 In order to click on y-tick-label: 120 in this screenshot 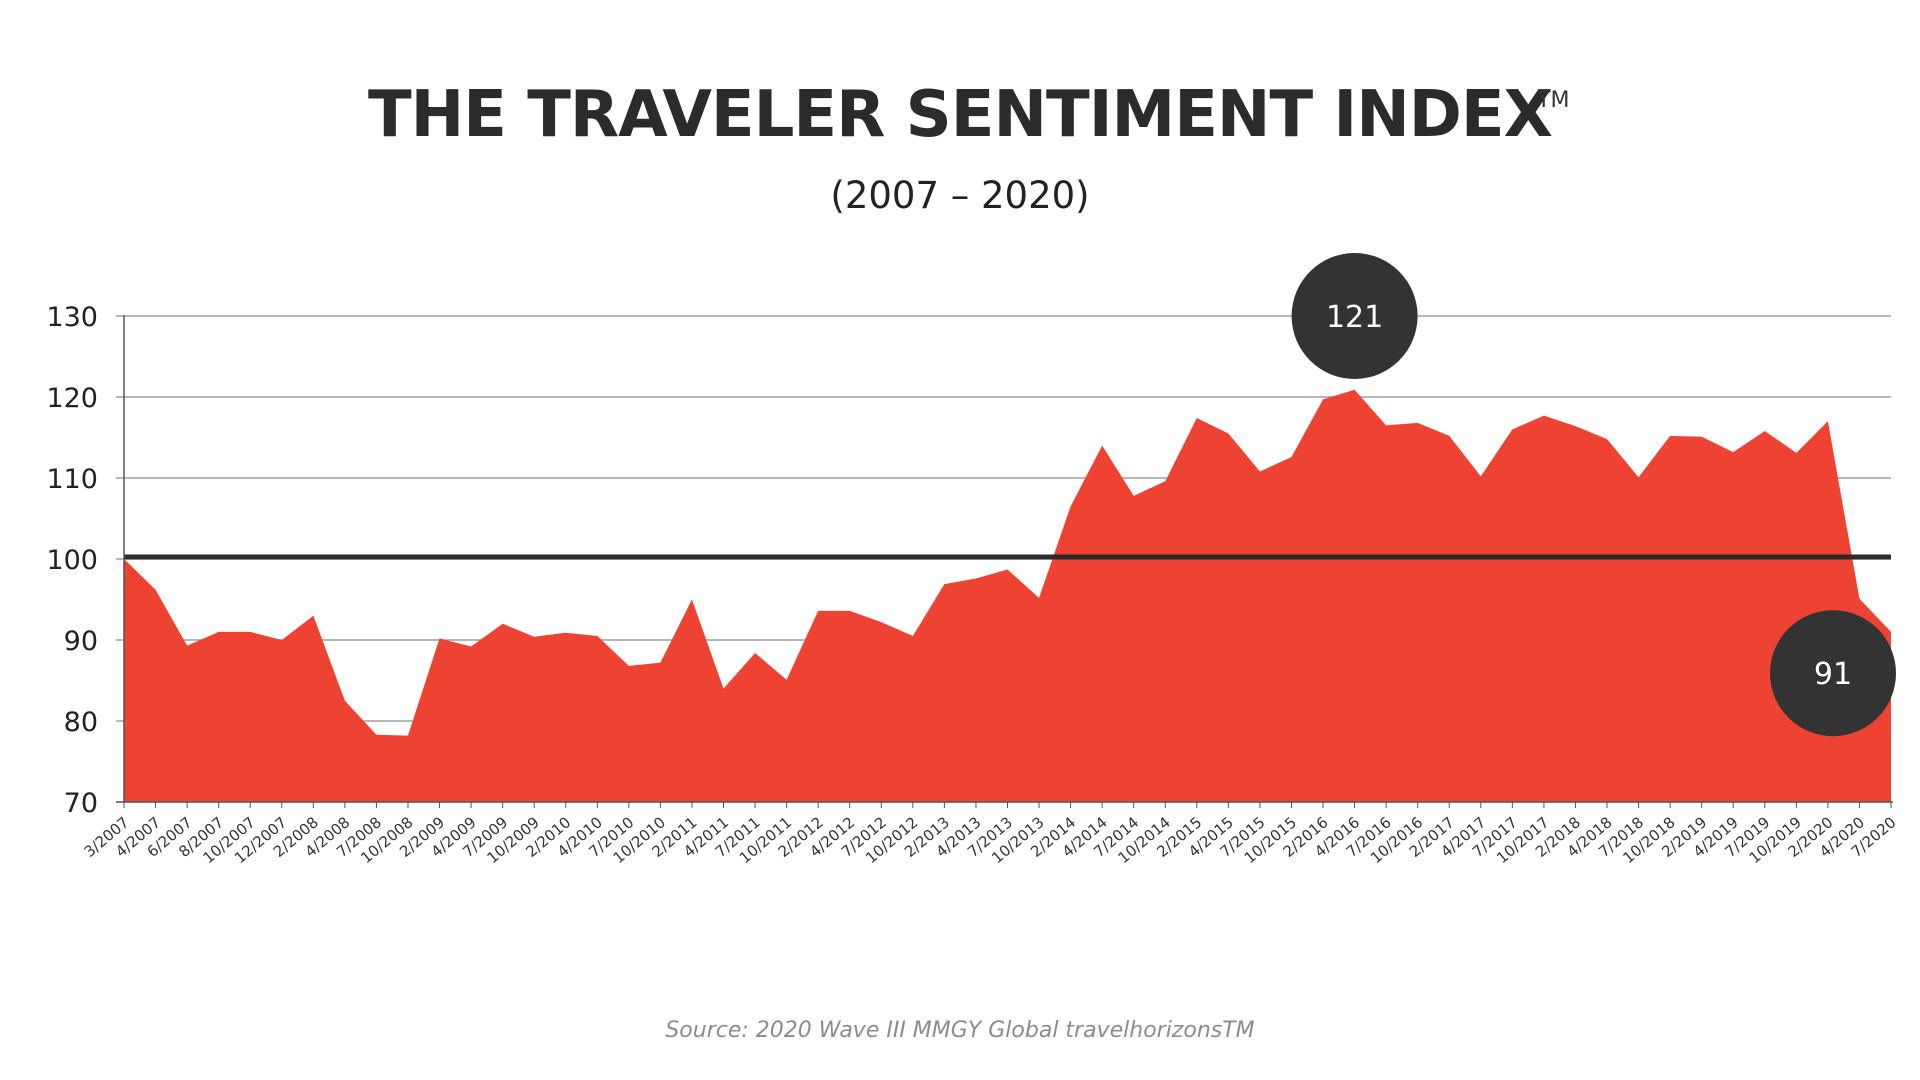, I will do `click(72, 398)`.